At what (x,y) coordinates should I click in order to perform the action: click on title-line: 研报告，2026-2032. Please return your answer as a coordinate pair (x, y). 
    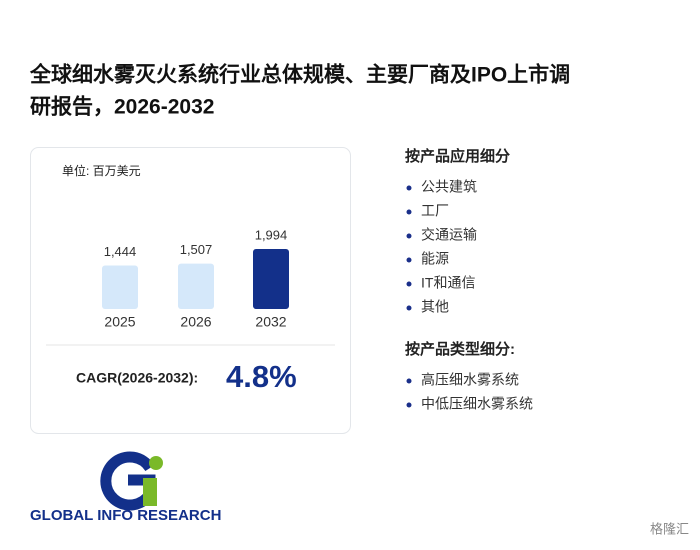
    Looking at the image, I should click on (122, 107).